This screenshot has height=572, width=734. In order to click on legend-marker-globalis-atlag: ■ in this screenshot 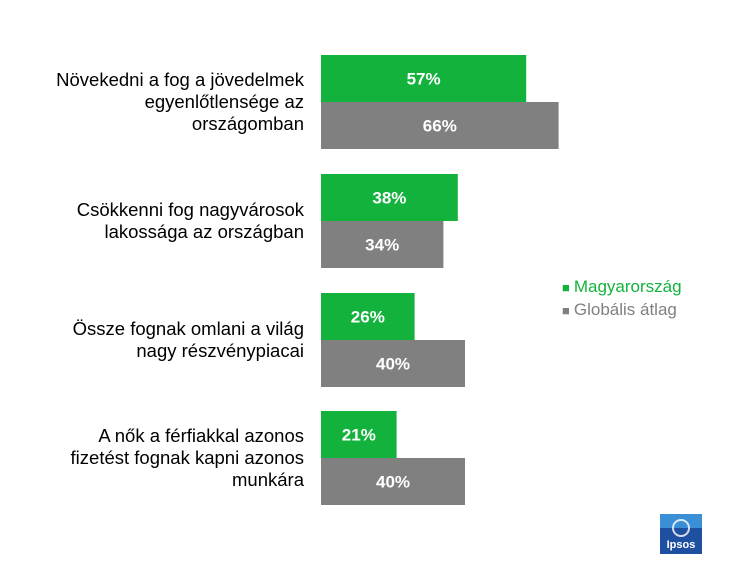, I will do `click(566, 310)`.